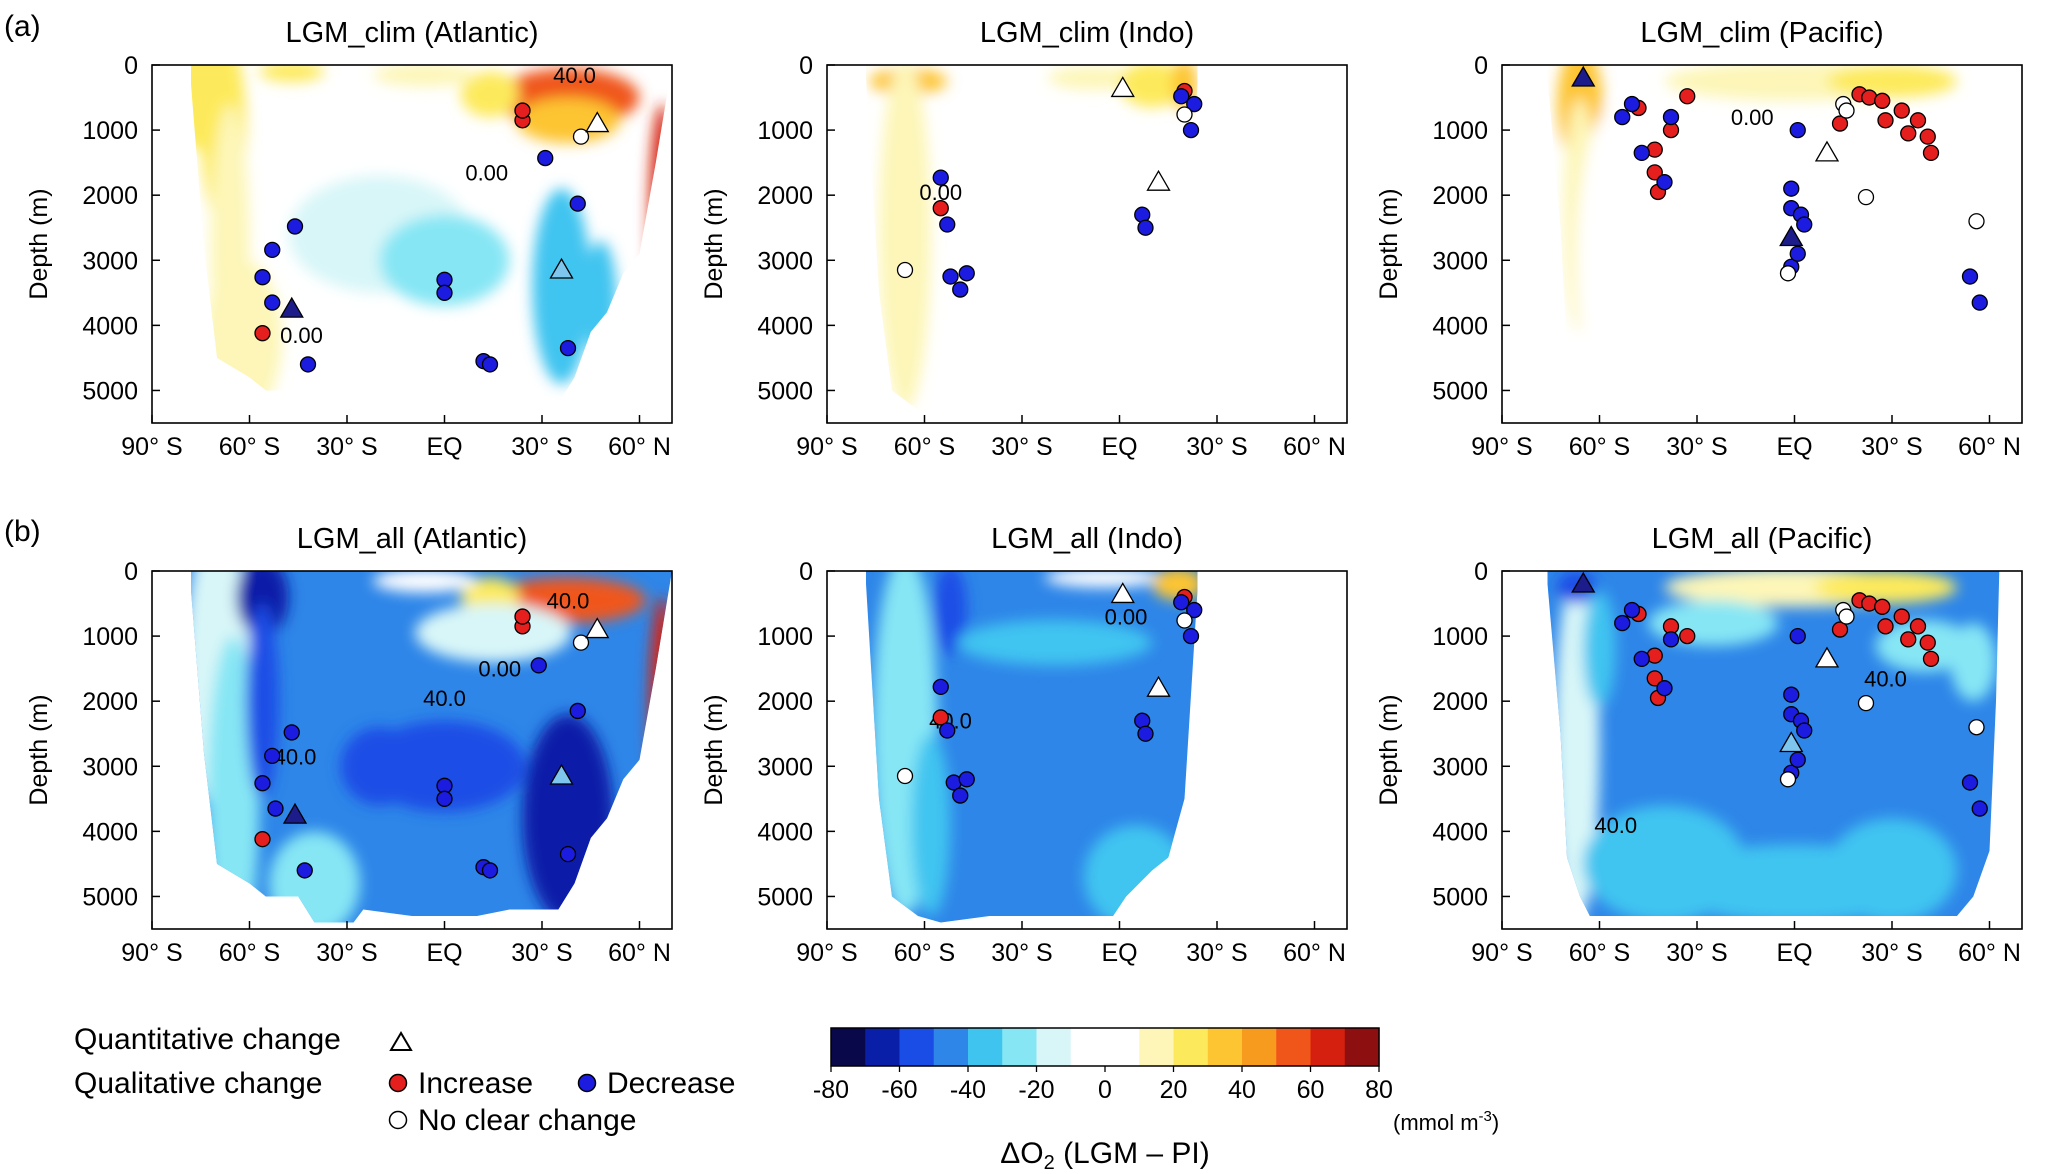 This screenshot has width=2067, height=1174. Describe the element at coordinates (22, 26) in the screenshot. I see `panel-label-a: (a)` at that location.